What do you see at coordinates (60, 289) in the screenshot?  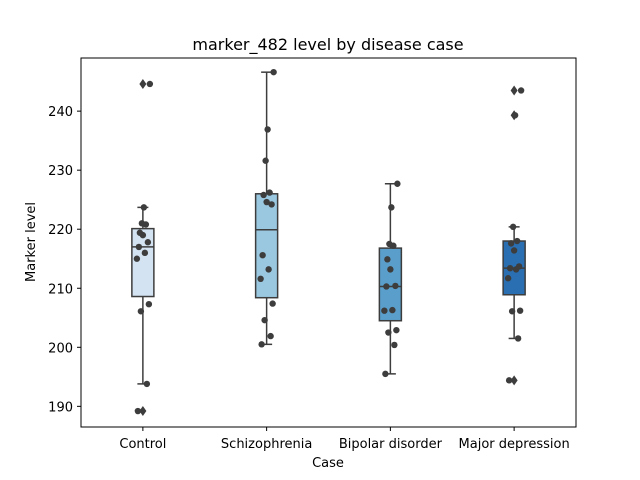 I see `y-tick-label: 210` at bounding box center [60, 289].